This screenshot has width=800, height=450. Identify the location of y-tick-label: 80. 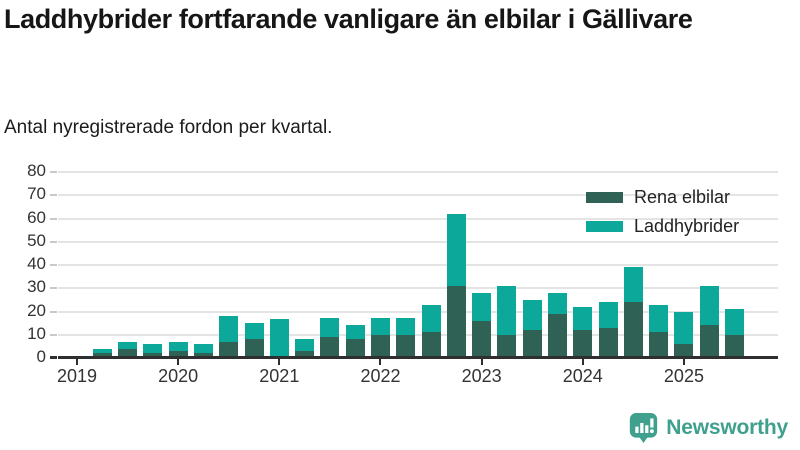
(36, 170).